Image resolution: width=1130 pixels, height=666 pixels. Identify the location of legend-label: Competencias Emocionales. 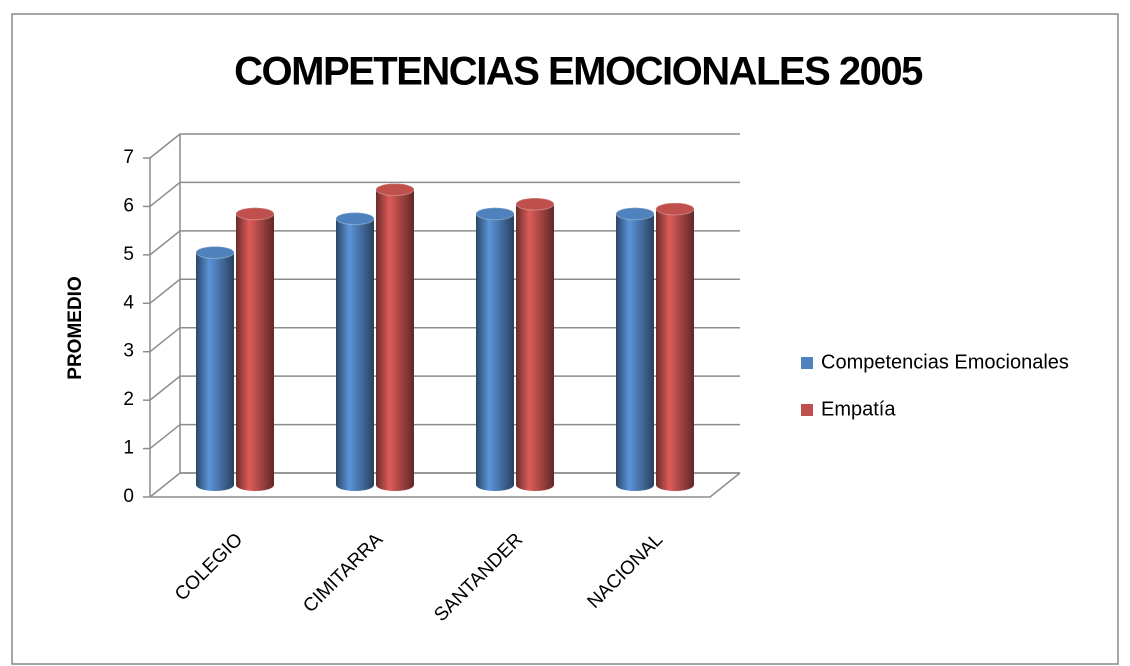
(945, 362).